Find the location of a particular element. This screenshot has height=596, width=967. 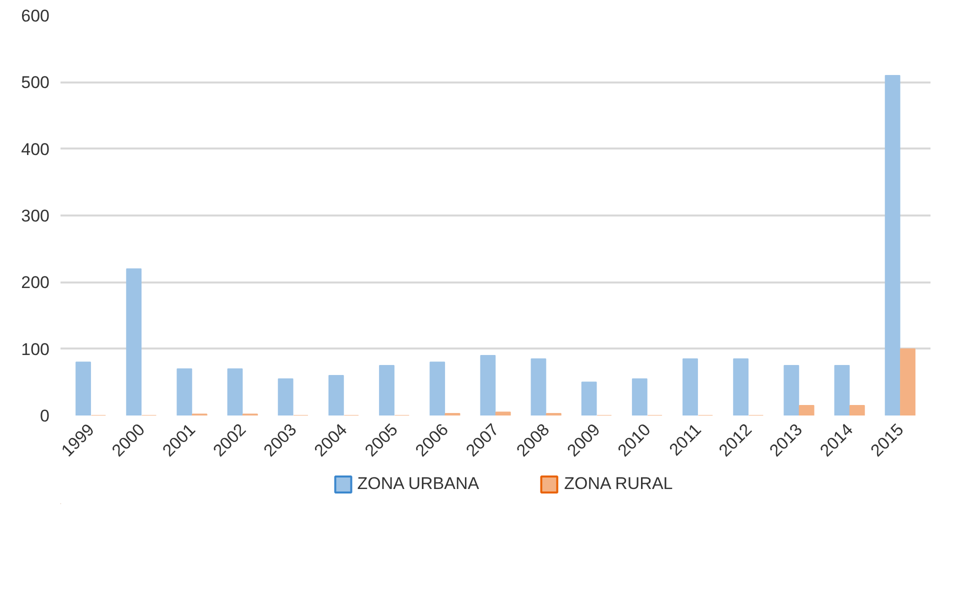

y-tick-label: 500 is located at coordinates (35, 82).